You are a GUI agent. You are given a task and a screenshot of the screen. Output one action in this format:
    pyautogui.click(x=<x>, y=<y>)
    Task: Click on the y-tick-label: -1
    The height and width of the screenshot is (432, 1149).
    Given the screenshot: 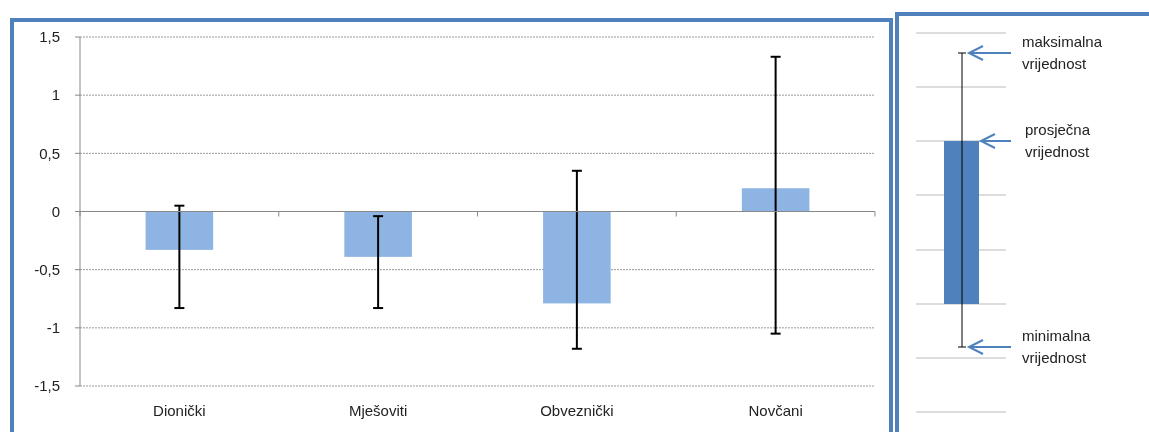 What is the action you would take?
    pyautogui.click(x=53, y=328)
    